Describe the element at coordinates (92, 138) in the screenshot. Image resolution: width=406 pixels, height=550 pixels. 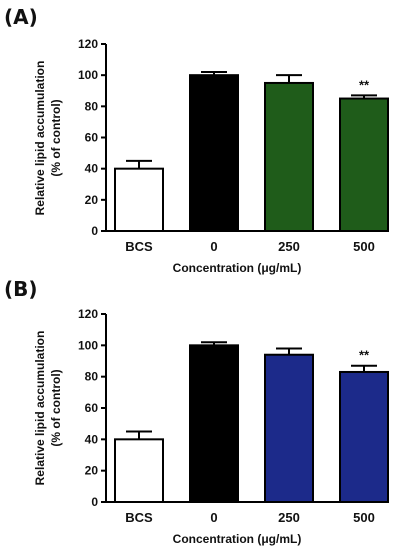
I see `panel-a-y-tick-label: 60` at that location.